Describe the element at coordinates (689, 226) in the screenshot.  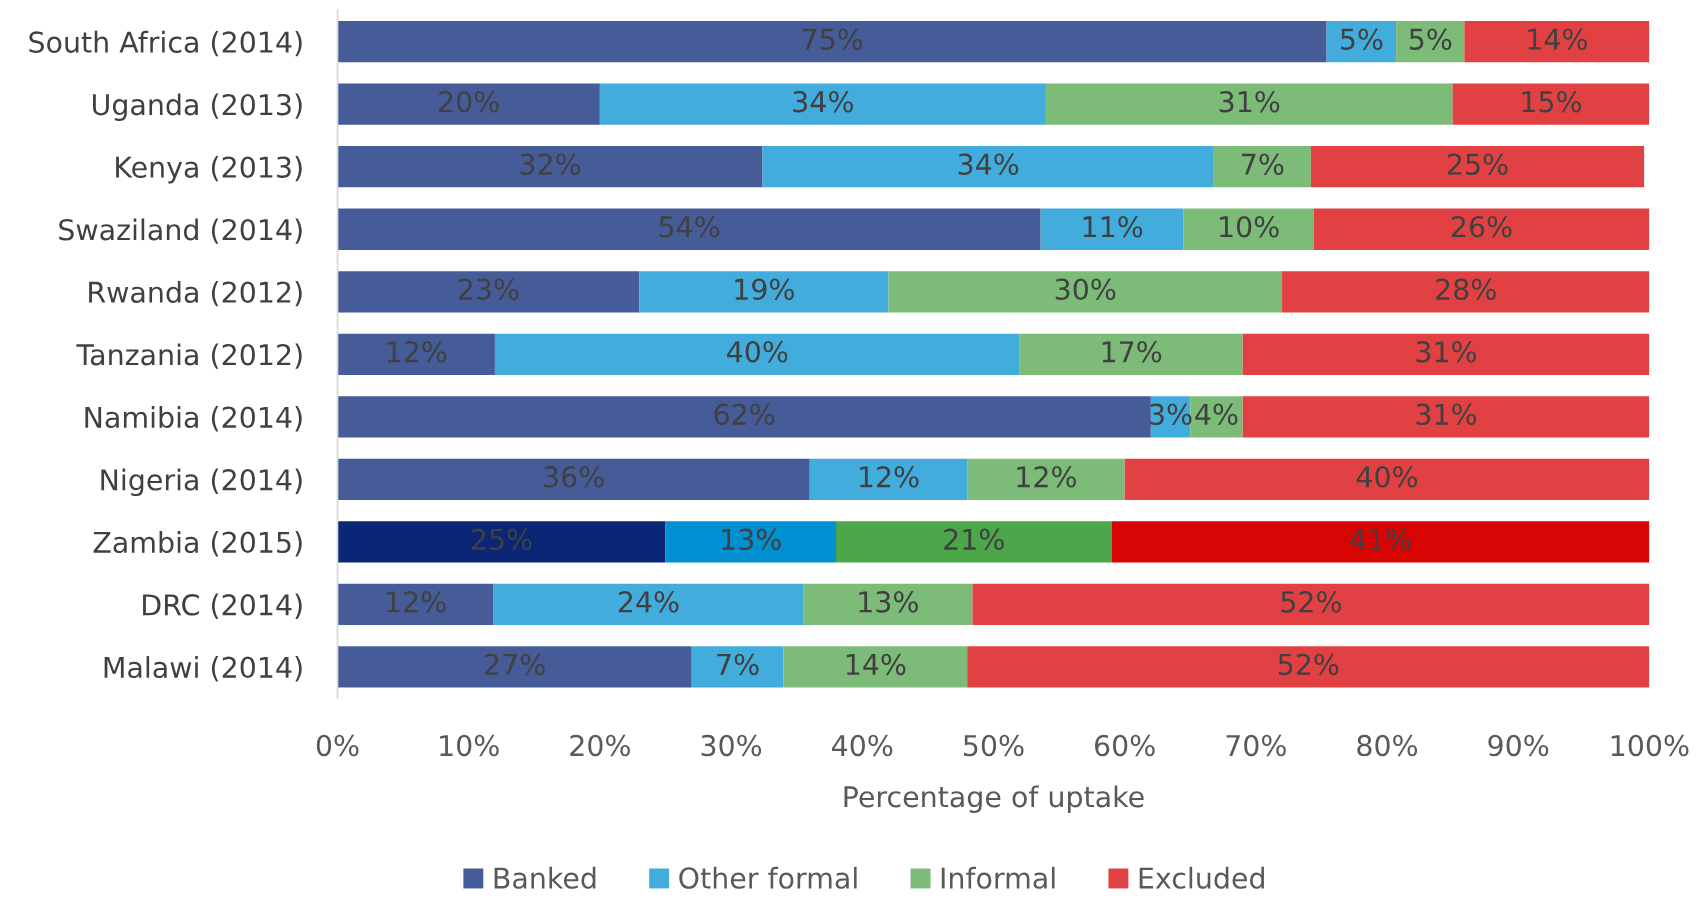
I see `data-label: 54%` at that location.